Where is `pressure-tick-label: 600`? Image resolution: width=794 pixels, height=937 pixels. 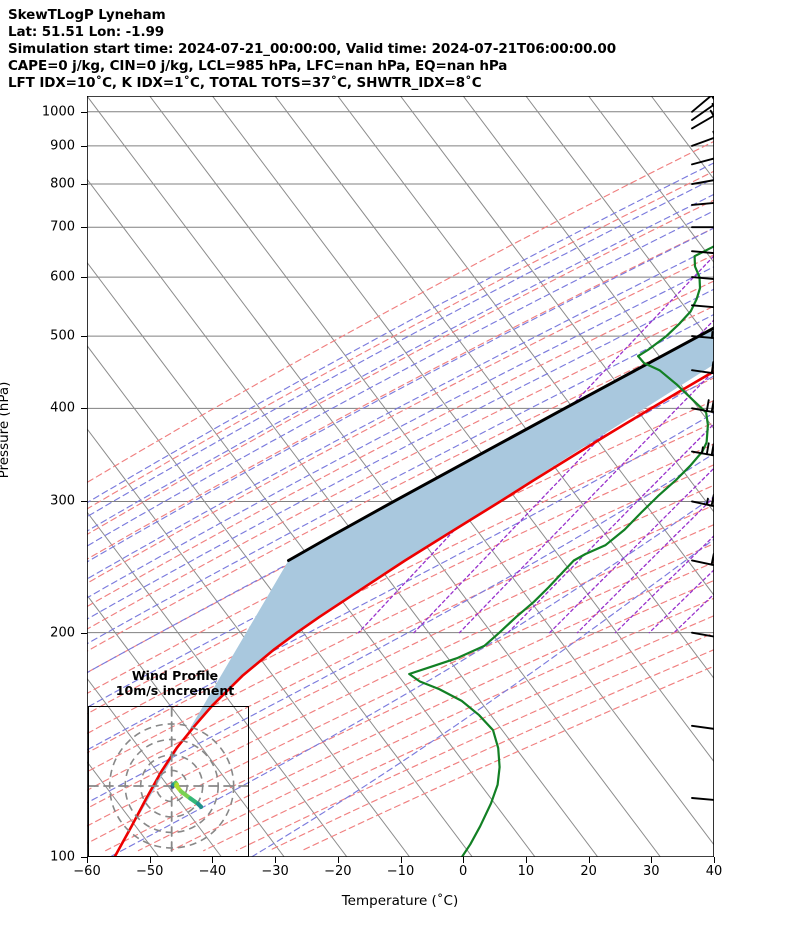
pressure-tick-label: 600 is located at coordinates (62, 277).